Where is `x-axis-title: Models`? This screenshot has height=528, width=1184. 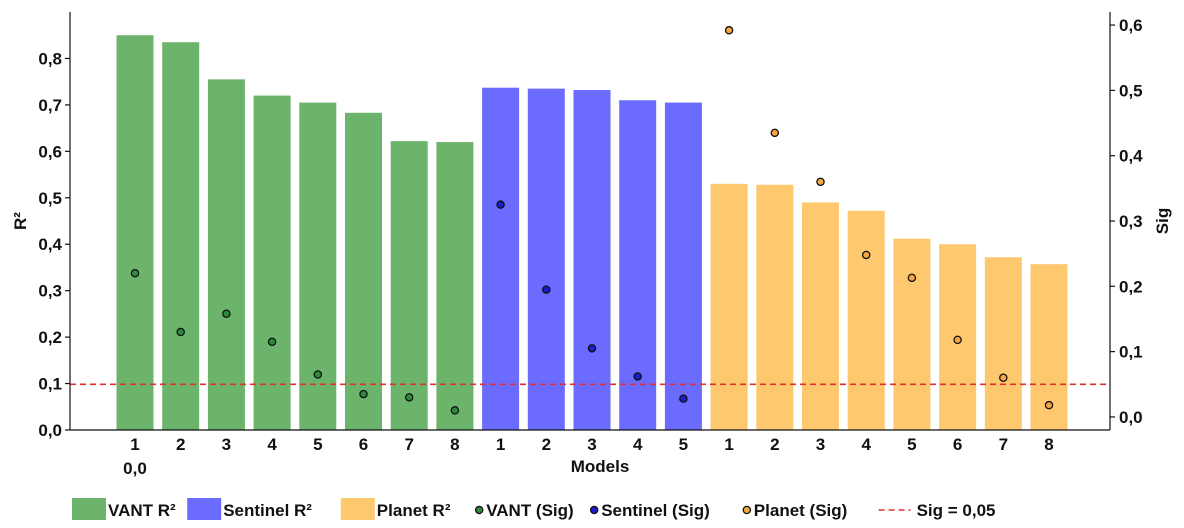
x-axis-title: Models is located at coordinates (600, 466).